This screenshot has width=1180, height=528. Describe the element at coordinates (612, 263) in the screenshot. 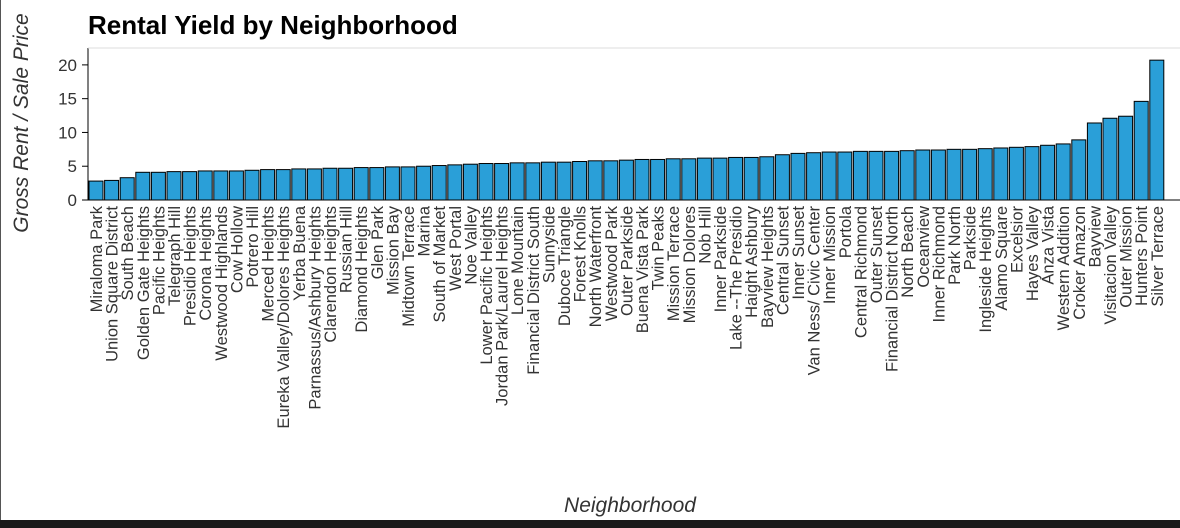

I see `x-tick-label: Westwood Park` at that location.